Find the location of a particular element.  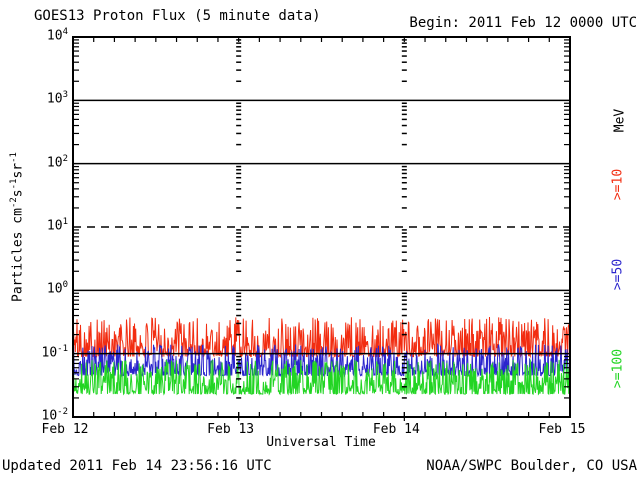

y-tick-label: 10³ is located at coordinates (57, 98).